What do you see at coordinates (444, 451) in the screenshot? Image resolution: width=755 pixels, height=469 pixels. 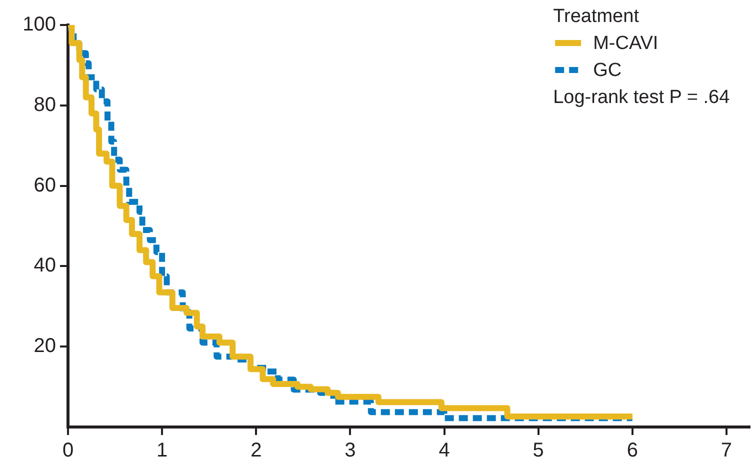 I see `x-tick-label: 4` at bounding box center [444, 451].